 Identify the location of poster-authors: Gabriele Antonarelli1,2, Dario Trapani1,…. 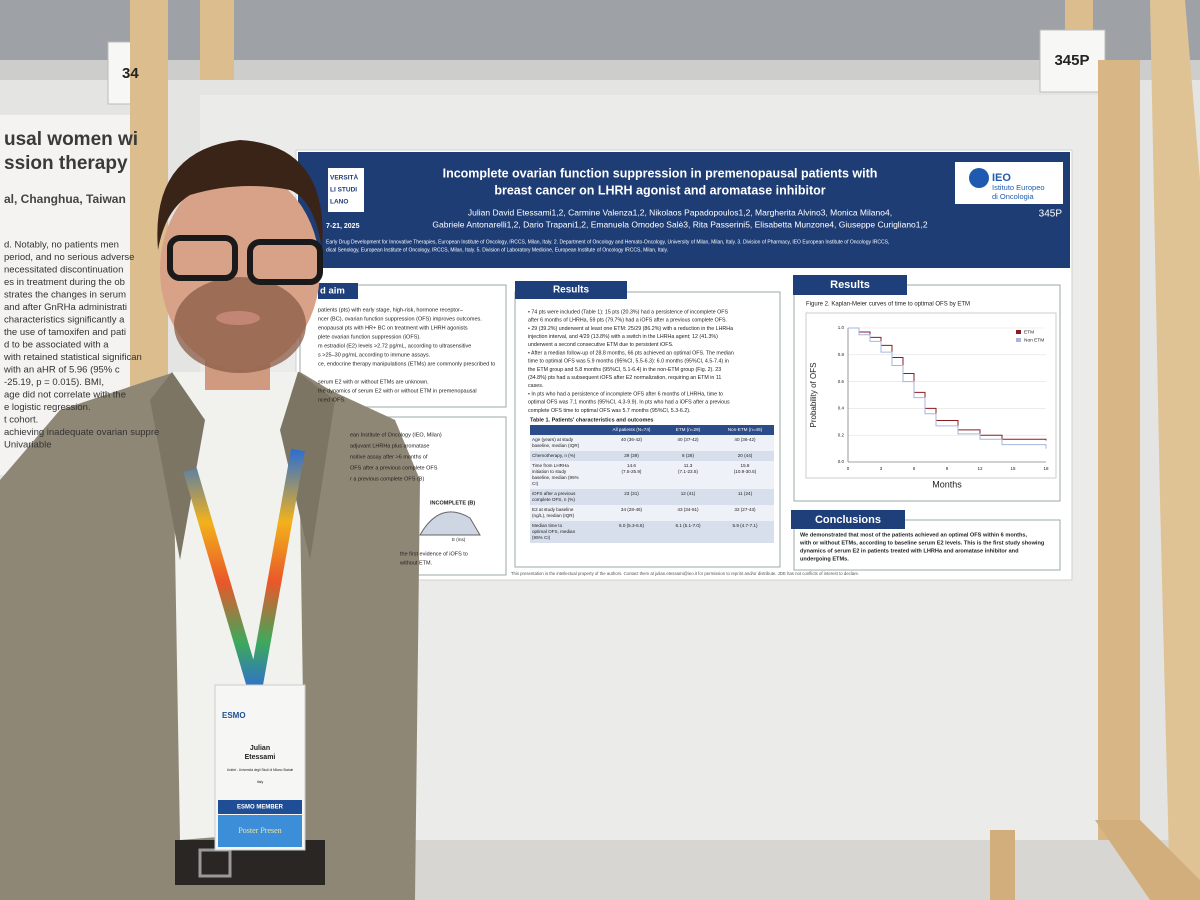
(679, 224).